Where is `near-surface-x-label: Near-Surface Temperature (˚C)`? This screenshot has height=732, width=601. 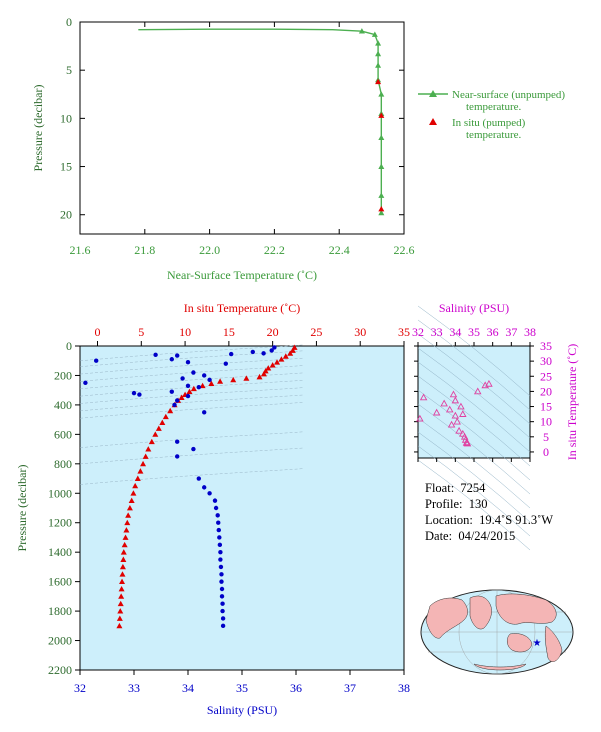
near-surface-x-label: Near-Surface Temperature (˚C) is located at coordinates (242, 275).